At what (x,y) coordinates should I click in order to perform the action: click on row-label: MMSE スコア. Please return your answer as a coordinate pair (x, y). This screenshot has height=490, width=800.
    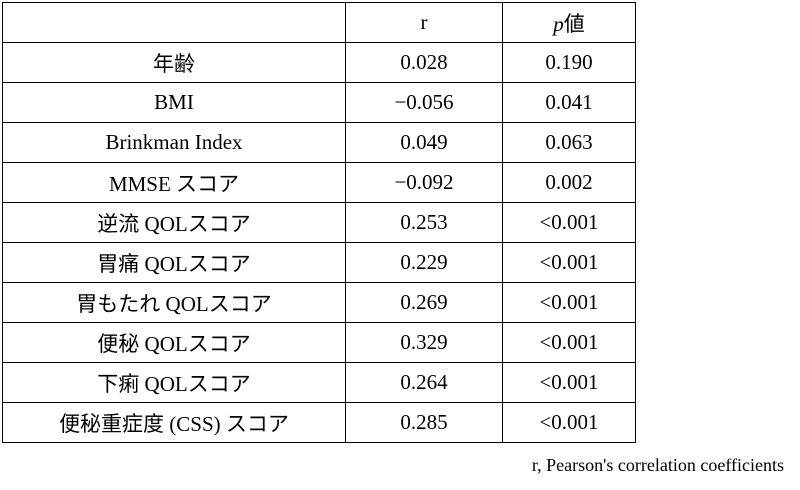
    Looking at the image, I should click on (174, 182).